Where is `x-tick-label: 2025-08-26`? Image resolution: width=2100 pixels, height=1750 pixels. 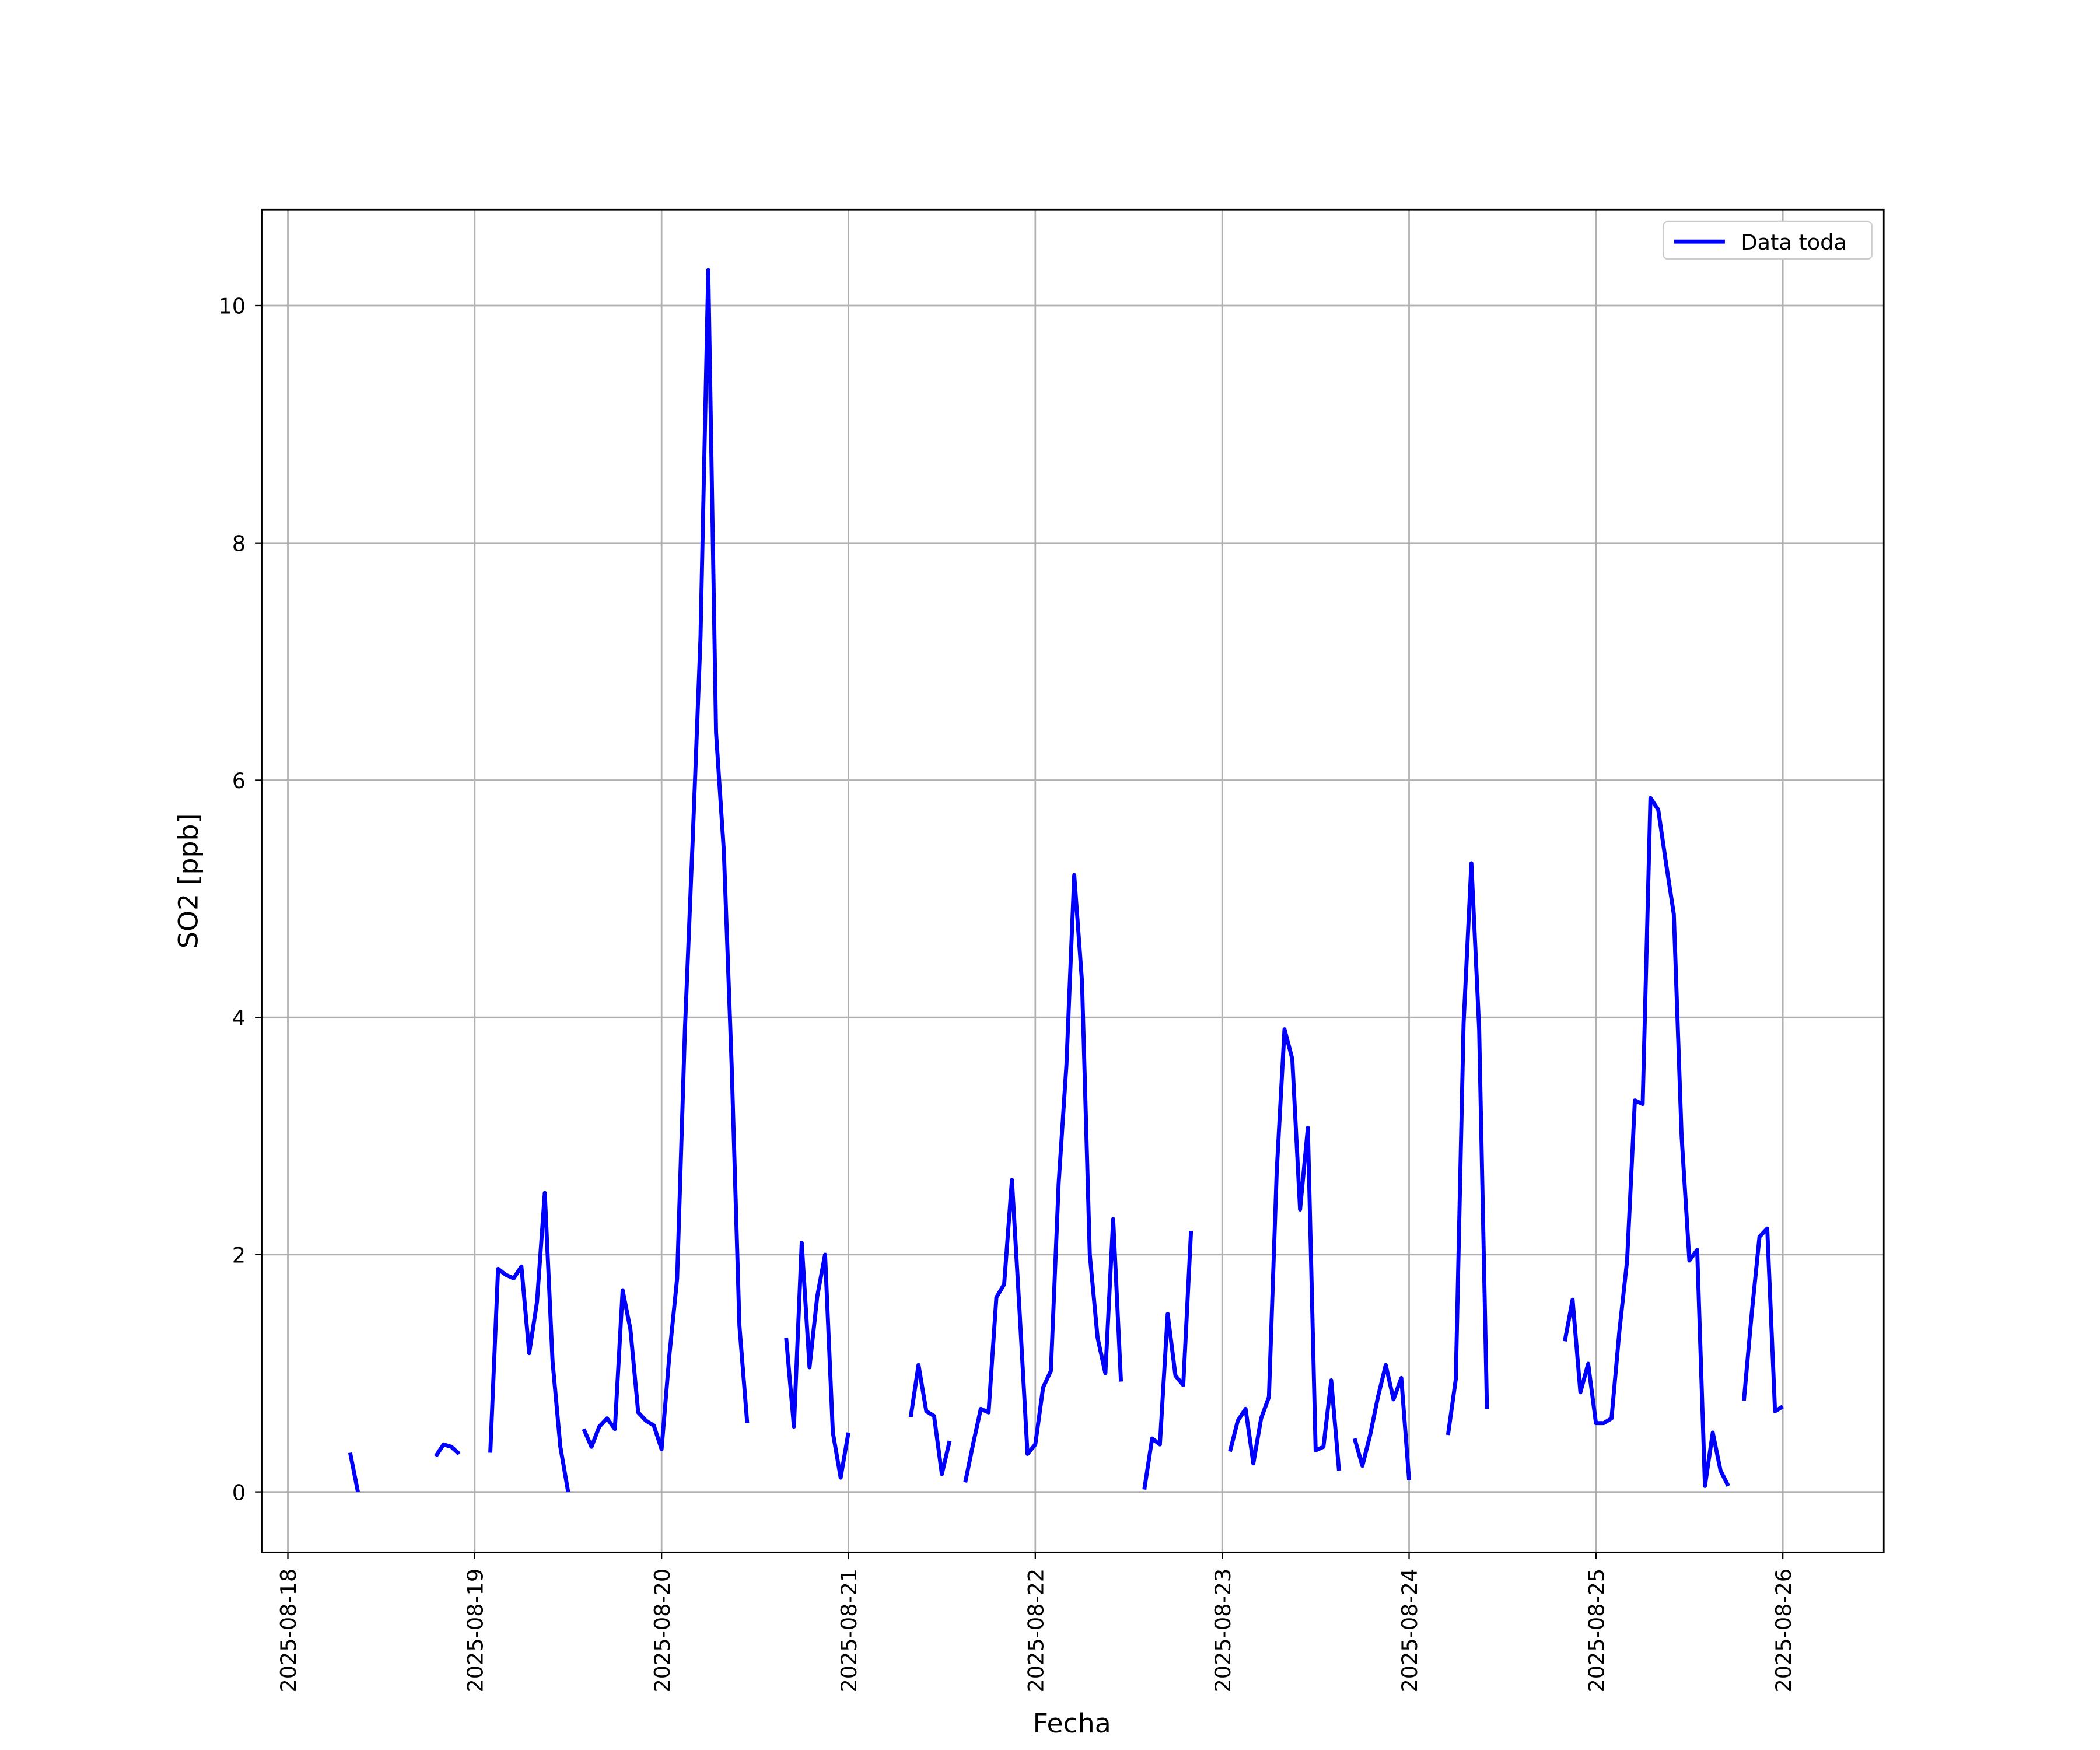
x-tick-label: 2025-08-26 is located at coordinates (1783, 1631).